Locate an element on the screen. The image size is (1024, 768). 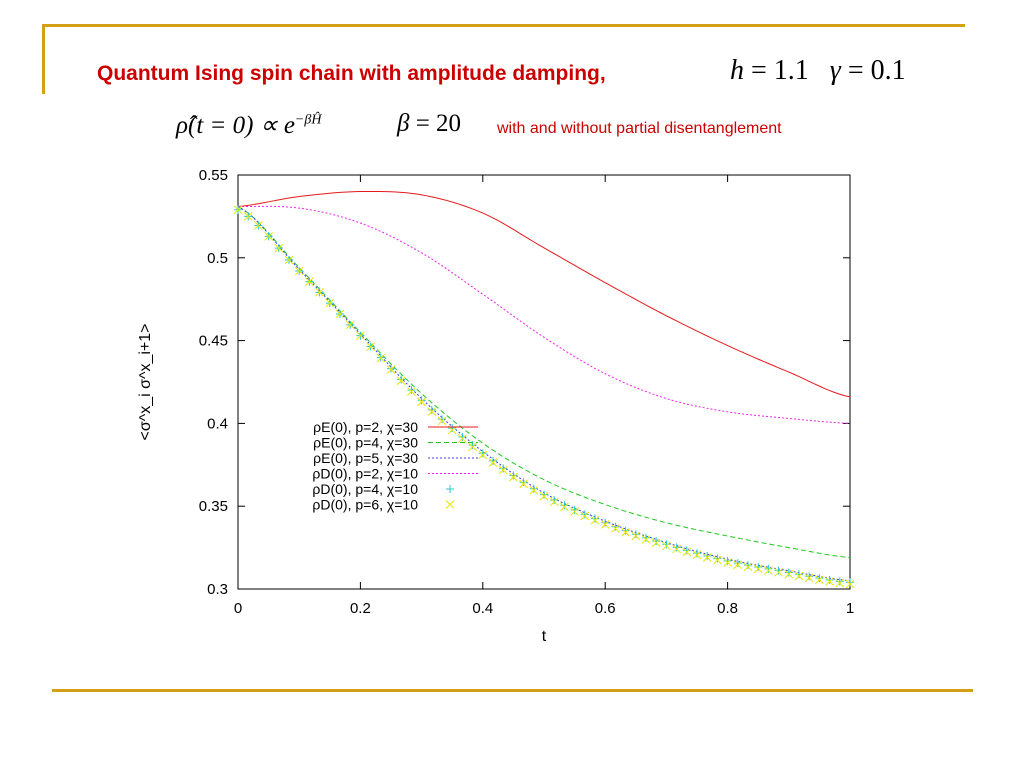
eq-beta-value: = 20 is located at coordinates (438, 123).